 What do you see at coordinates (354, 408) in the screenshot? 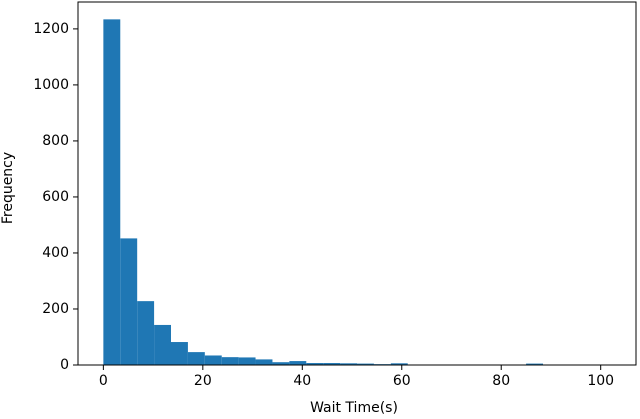
I see `x-axis-label: Wait Time(s)` at bounding box center [354, 408].